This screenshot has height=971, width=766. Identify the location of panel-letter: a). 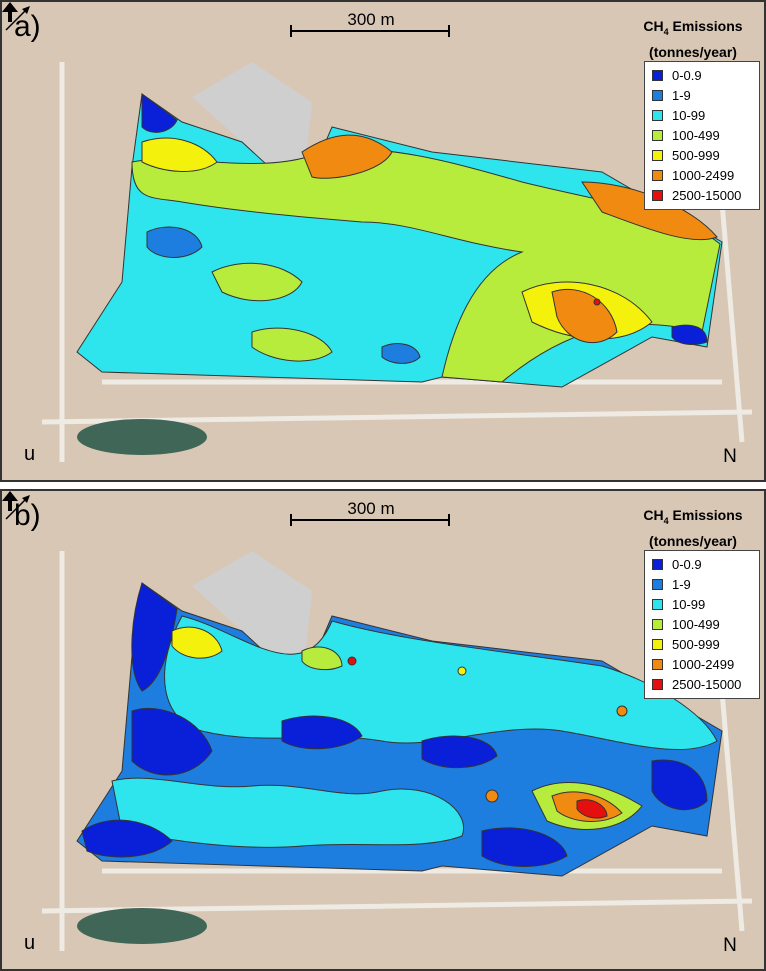
(27, 26).